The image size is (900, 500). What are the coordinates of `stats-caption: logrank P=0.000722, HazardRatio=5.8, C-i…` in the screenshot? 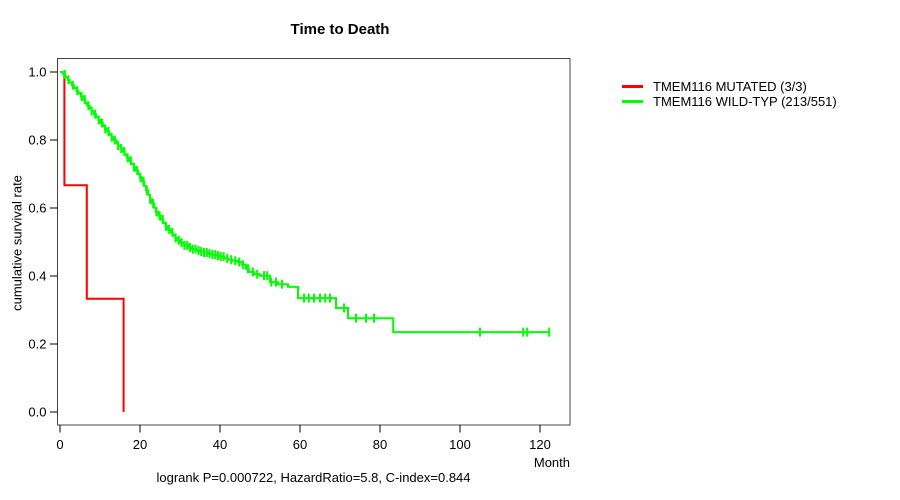 It's located at (313, 477).